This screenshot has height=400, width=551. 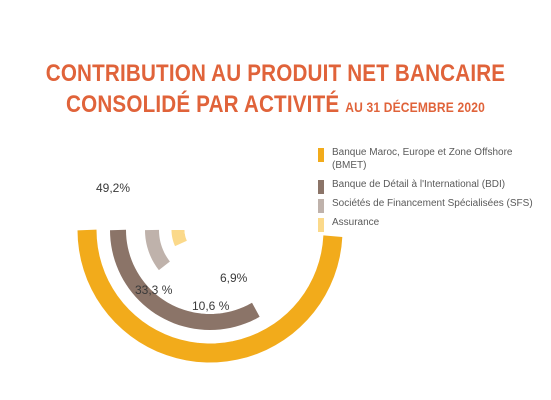 What do you see at coordinates (234, 278) in the screenshot?
I see `data-label-3: 6,9%` at bounding box center [234, 278].